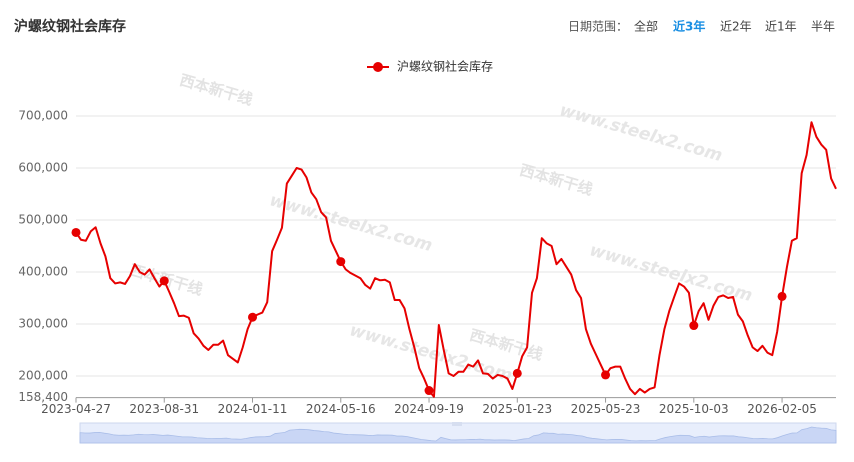 The width and height of the screenshot is (854, 462). I want to click on legend-label: 沪螺纹钢社会库存, so click(445, 66).